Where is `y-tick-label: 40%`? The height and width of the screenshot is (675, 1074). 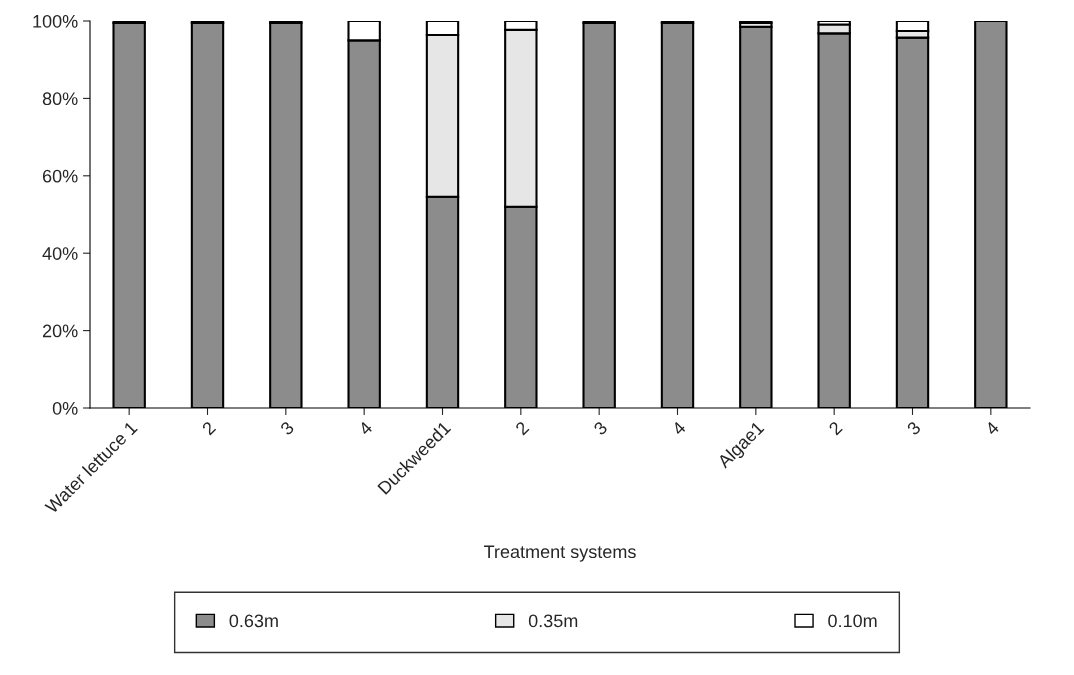 y-tick-label: 40% is located at coordinates (60, 253).